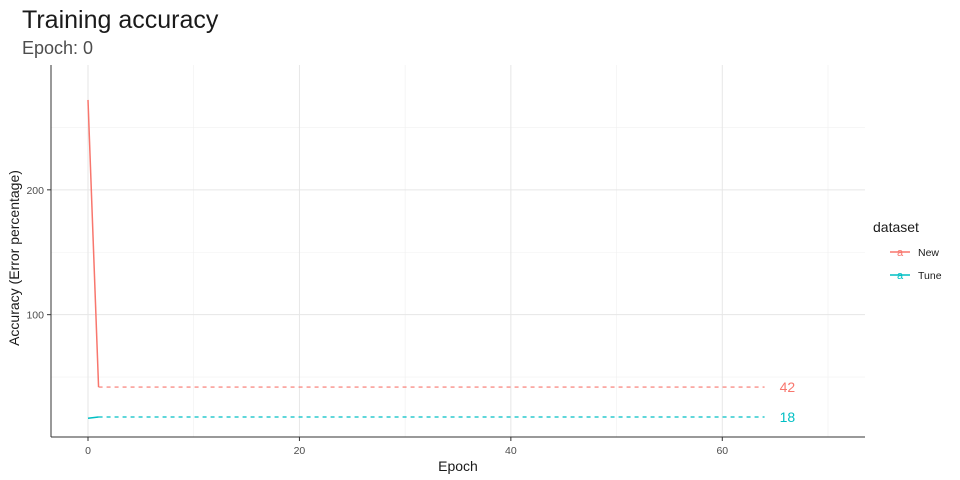 The height and width of the screenshot is (480, 960). What do you see at coordinates (93, 243) in the screenshot?
I see `series-line-new` at bounding box center [93, 243].